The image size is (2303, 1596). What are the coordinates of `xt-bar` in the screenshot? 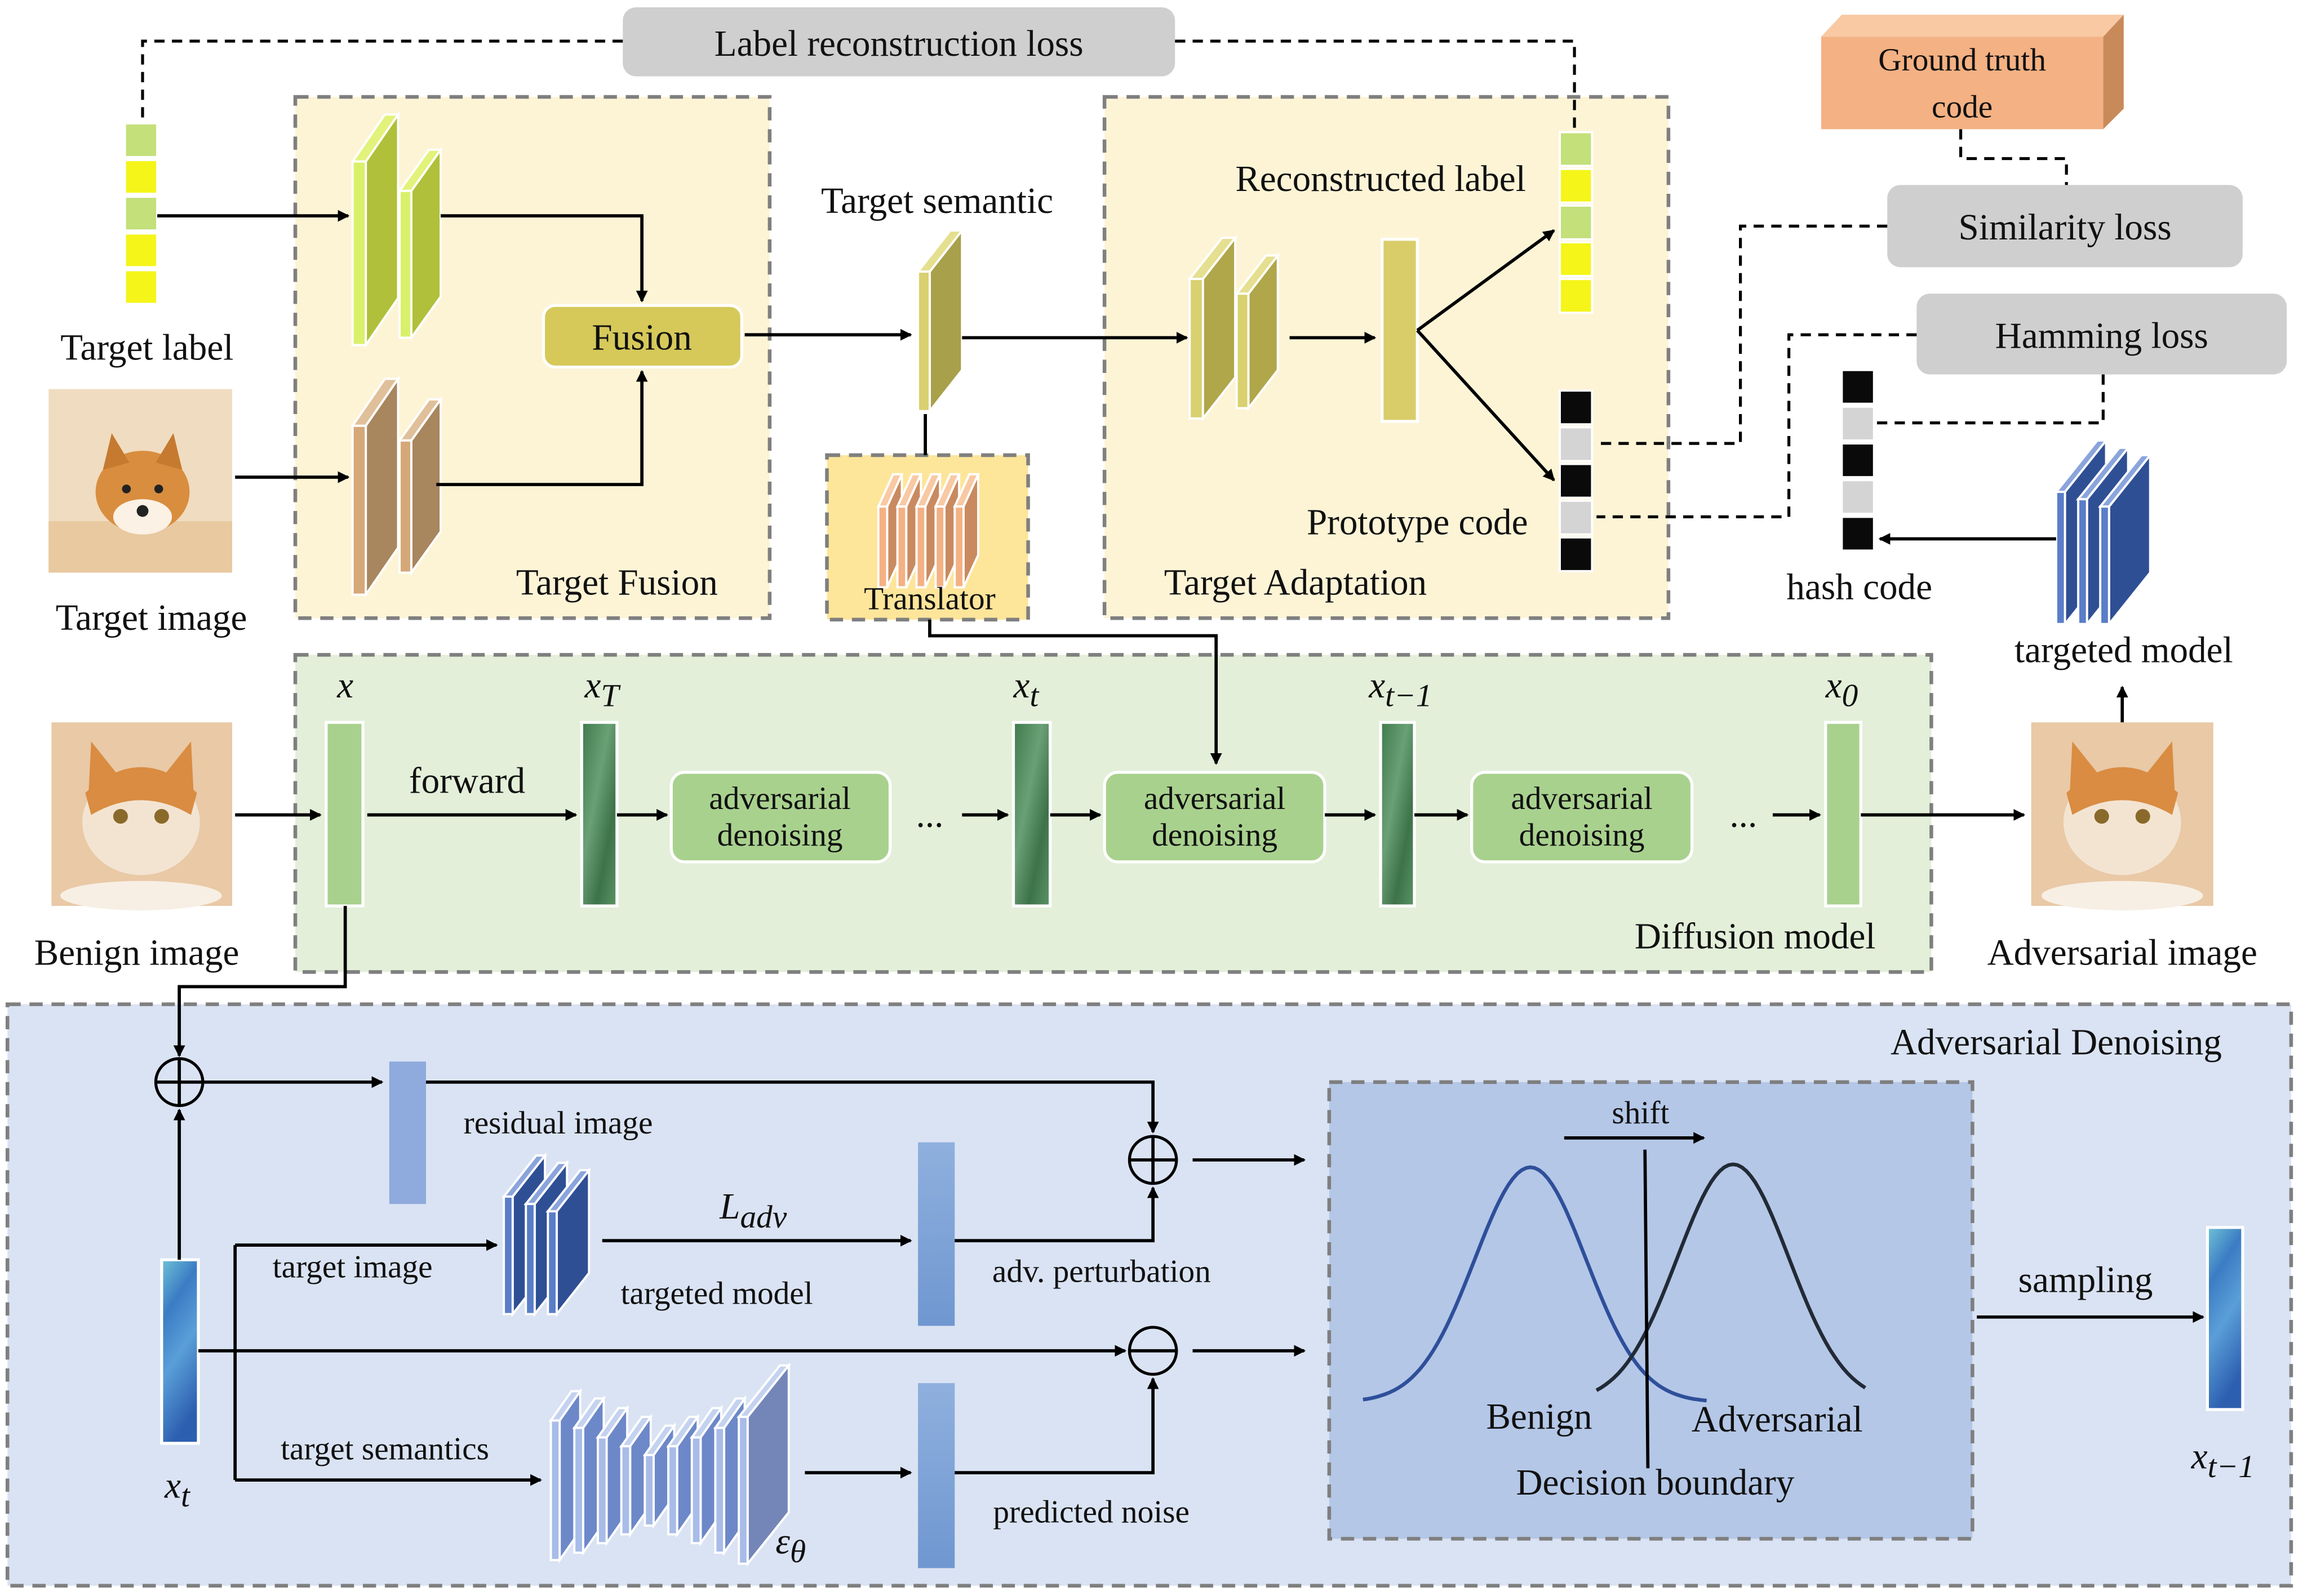 It's located at (1031, 815).